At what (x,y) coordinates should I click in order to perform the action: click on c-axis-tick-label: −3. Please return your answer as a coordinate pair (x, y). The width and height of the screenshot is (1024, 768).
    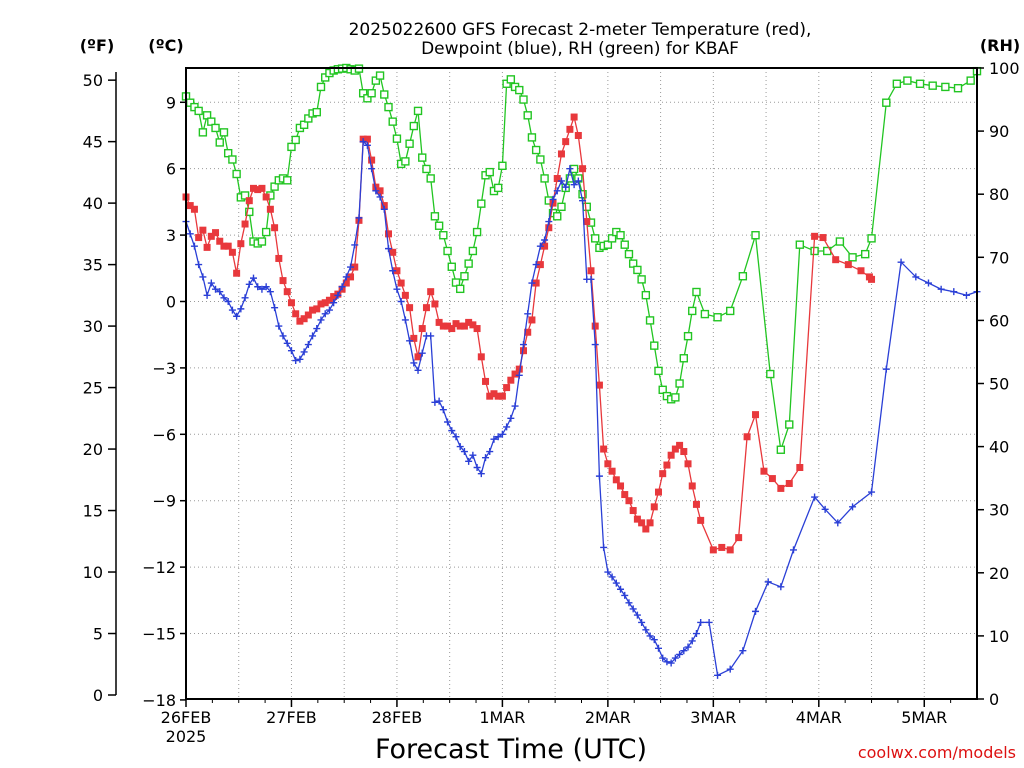
    Looking at the image, I should click on (164, 368).